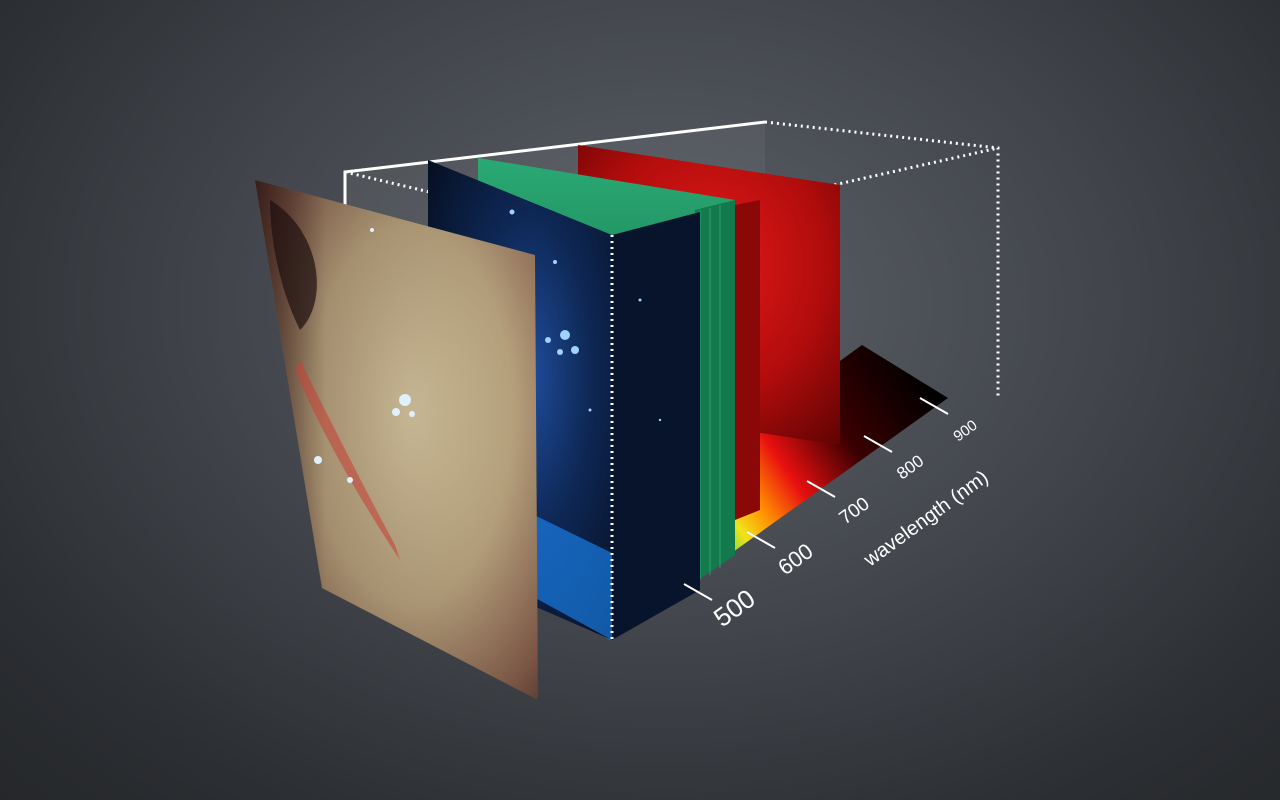  What do you see at coordinates (925, 518) in the screenshot?
I see `wavelength-axis-label: wavelength (nm)` at bounding box center [925, 518].